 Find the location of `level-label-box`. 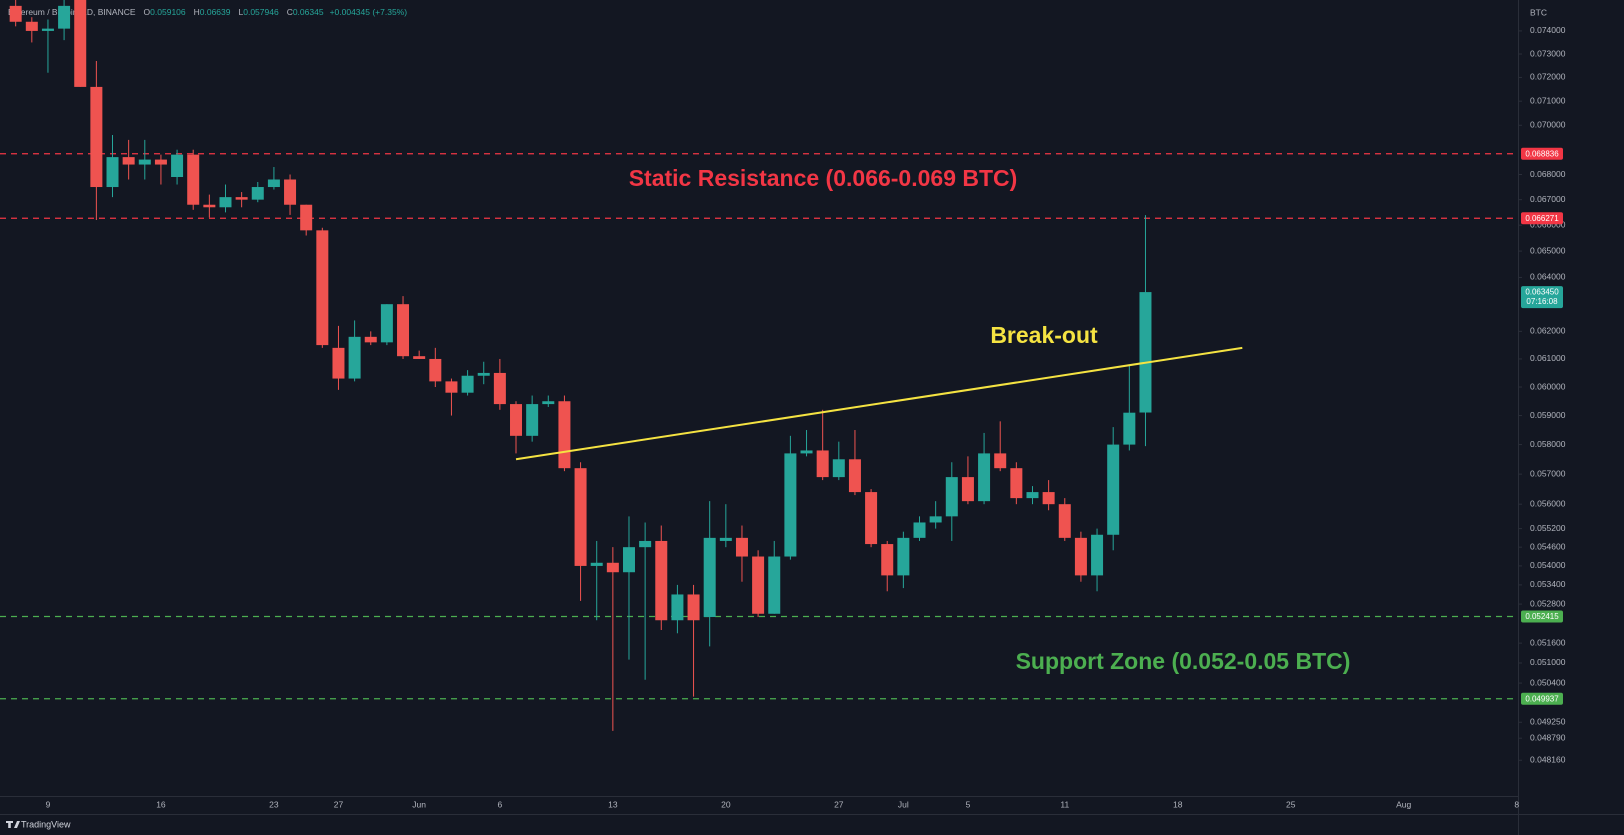

level-label-box is located at coordinates (1542, 698).